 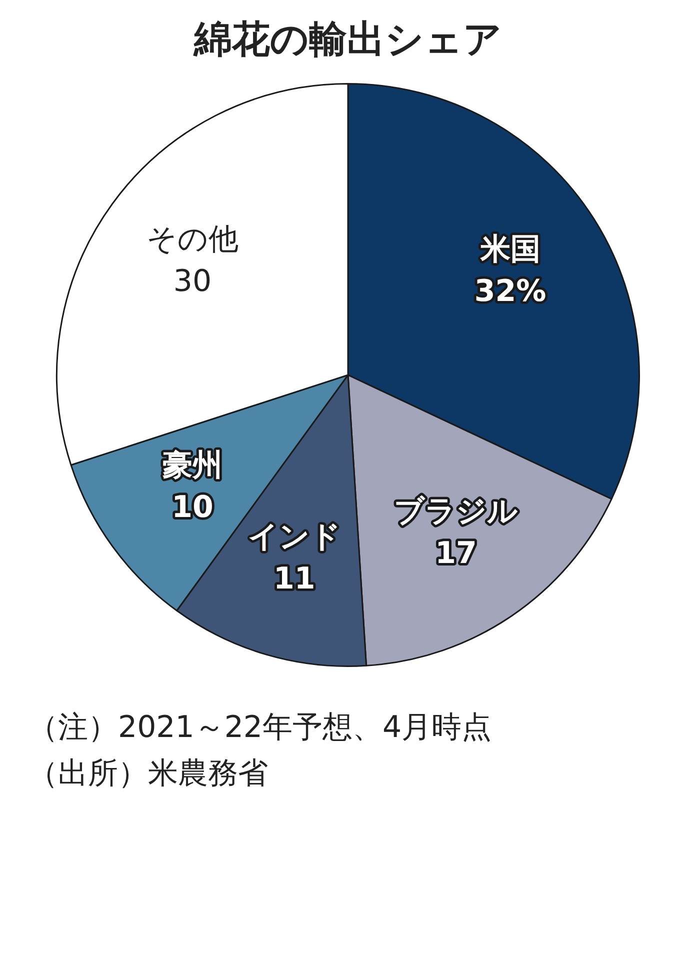 I want to click on slice-label: インド, so click(x=294, y=536).